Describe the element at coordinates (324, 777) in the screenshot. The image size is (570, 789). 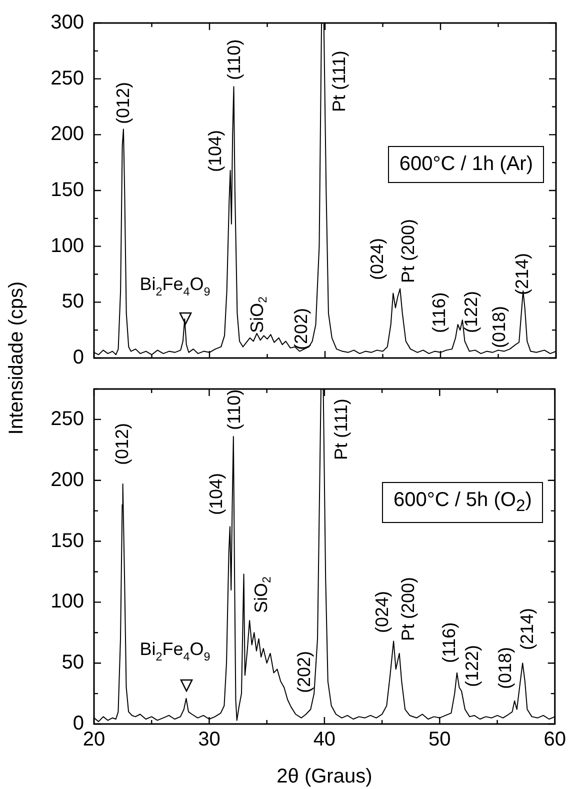
I see `x-axis-title: 2θ (Graus)` at that location.